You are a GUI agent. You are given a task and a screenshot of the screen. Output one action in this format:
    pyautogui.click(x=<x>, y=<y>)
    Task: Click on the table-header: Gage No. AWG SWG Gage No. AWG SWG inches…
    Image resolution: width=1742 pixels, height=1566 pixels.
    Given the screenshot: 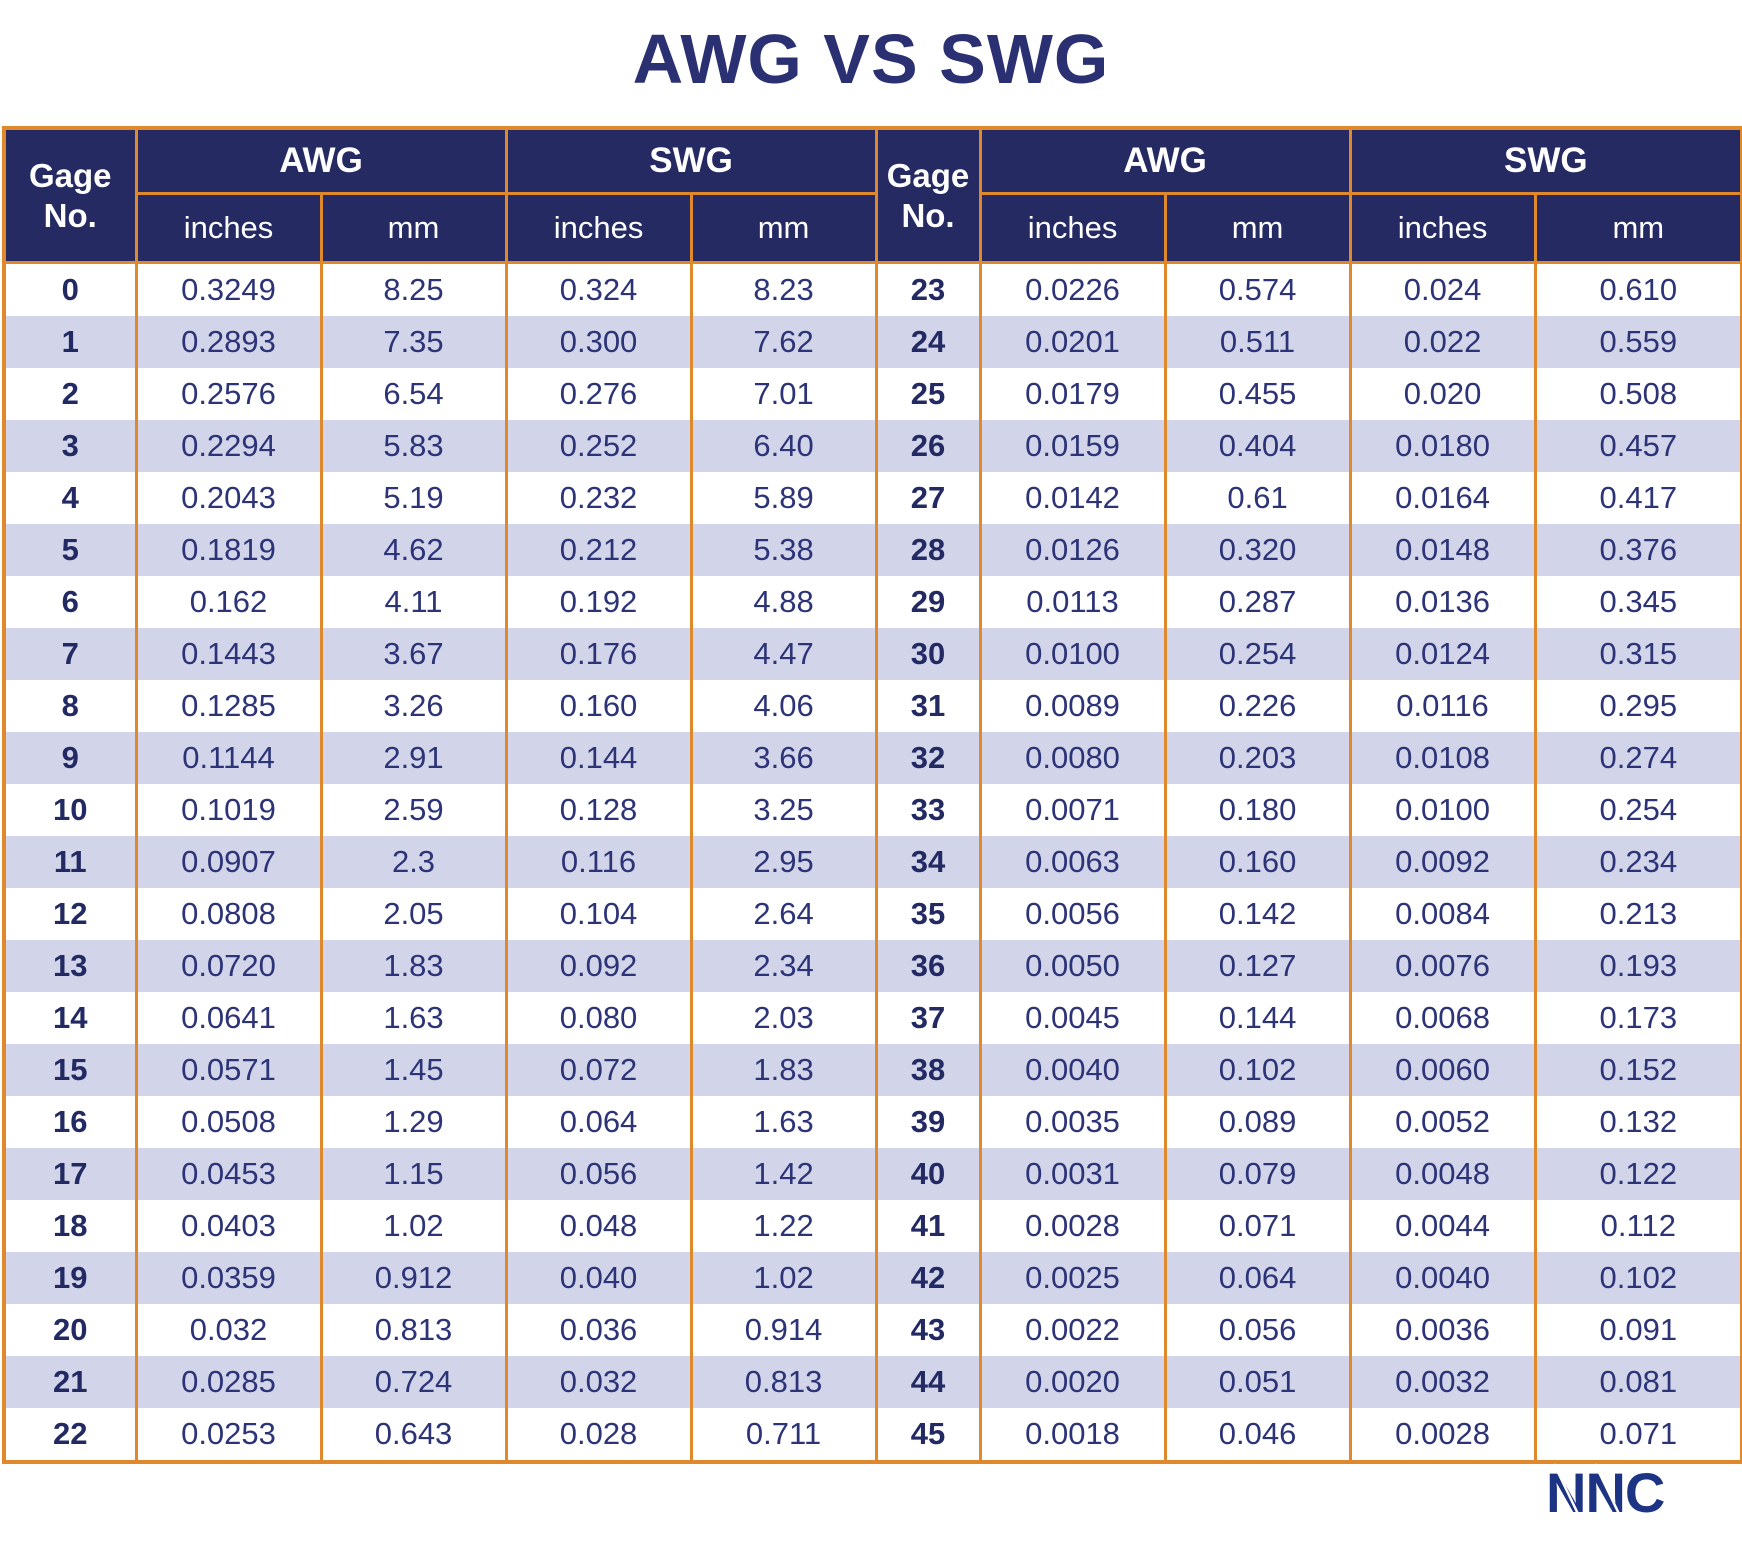 What is the action you would take?
    pyautogui.click(x=872, y=195)
    